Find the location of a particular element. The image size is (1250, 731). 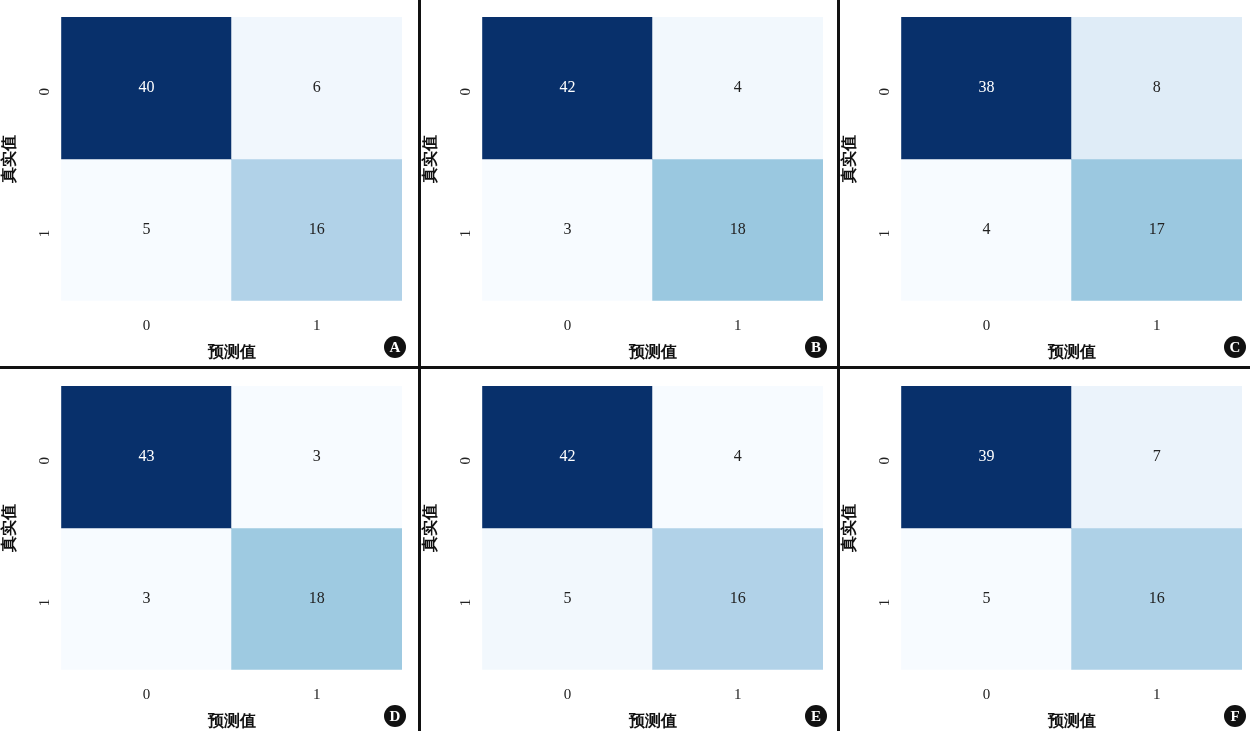

text: F is located at coordinates (1235, 716).